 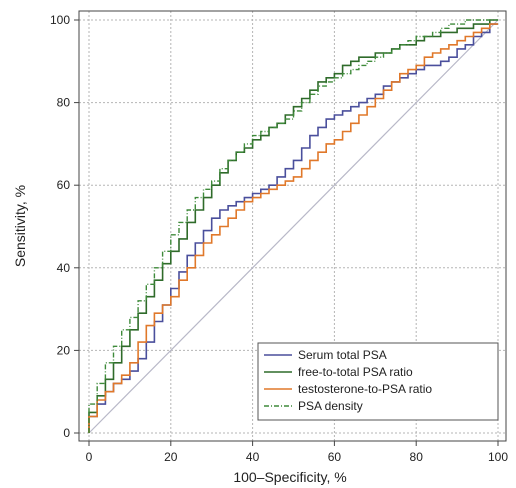 I want to click on x-tick-label-2: 40, so click(x=253, y=457).